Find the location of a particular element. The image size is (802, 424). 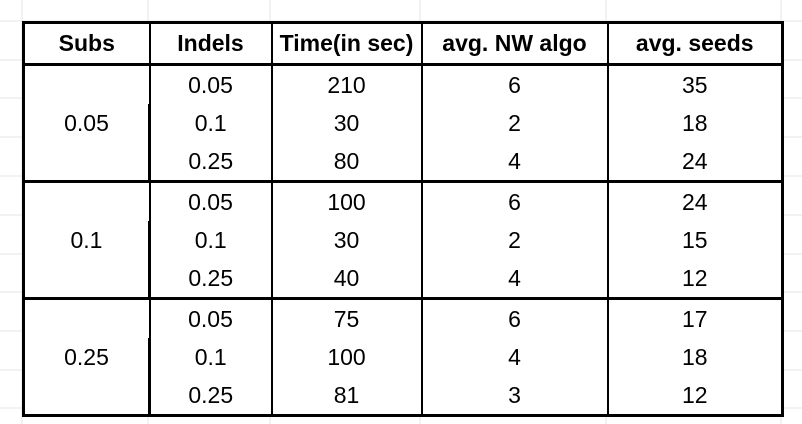

nw-algo-cell: 3 is located at coordinates (514, 396).